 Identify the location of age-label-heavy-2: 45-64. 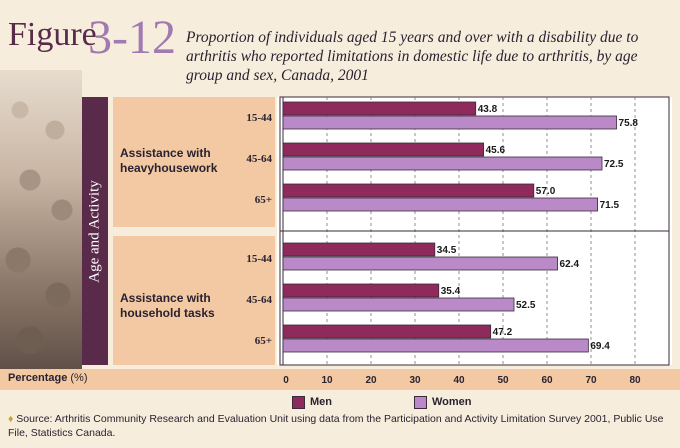
(259, 159).